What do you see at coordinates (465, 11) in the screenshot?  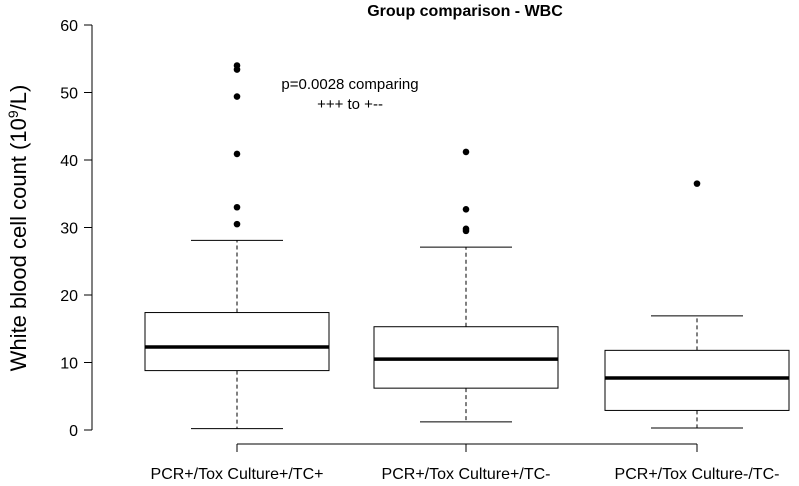 I see `chart-title: Group comparison - WBC` at bounding box center [465, 11].